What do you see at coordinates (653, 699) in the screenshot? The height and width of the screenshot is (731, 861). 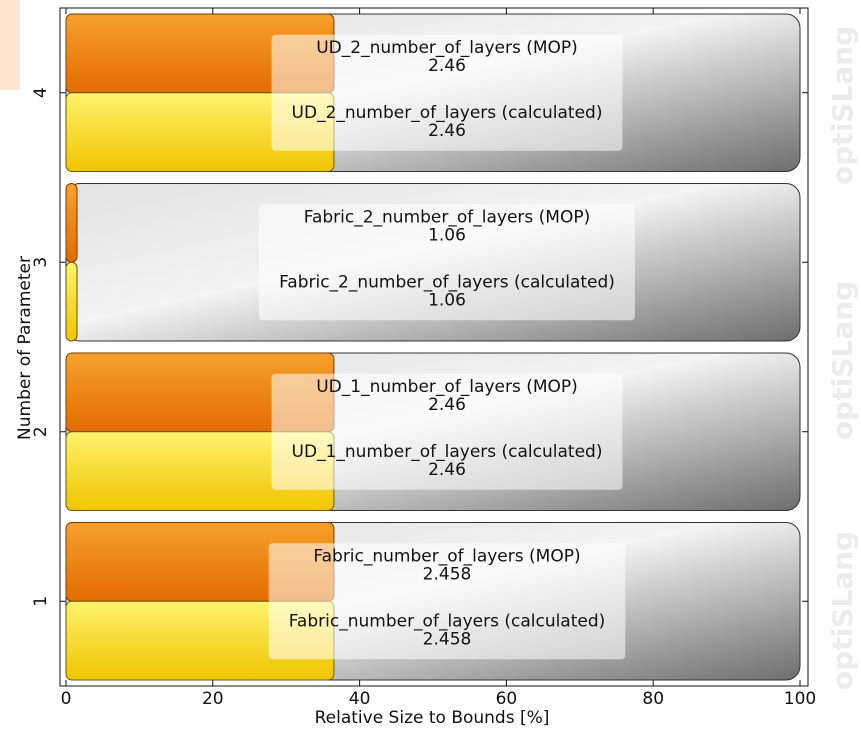 I see `x-tick-label-80: 80` at bounding box center [653, 699].